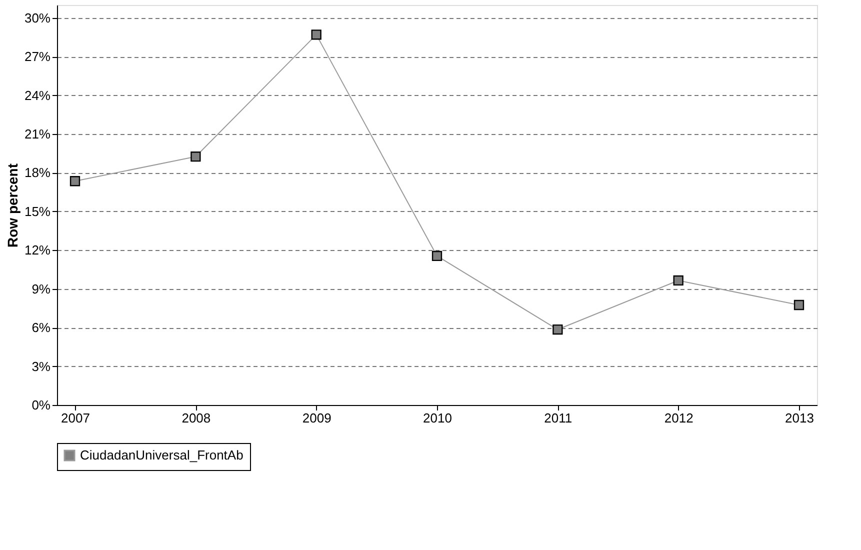  What do you see at coordinates (37, 95) in the screenshot?
I see `y-tick-label: 24%` at bounding box center [37, 95].